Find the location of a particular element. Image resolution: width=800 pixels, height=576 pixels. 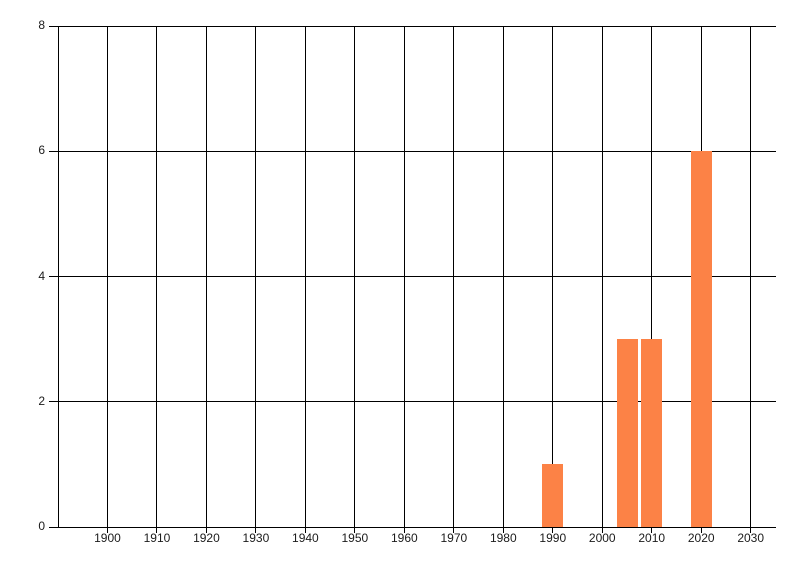

x-axis-tick-label: 1910 is located at coordinates (157, 538).